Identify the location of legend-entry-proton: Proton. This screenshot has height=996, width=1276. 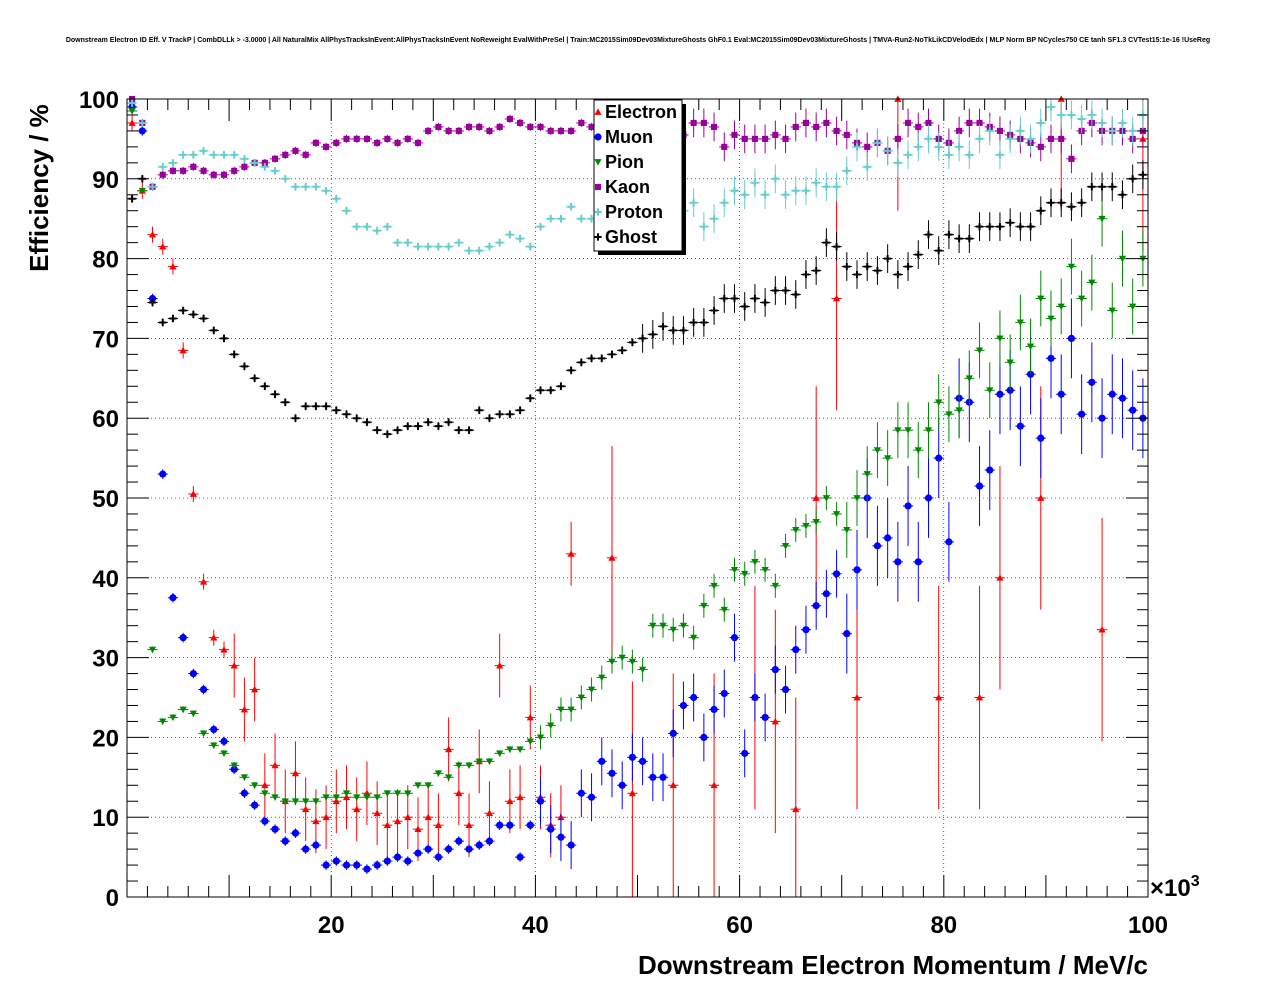
(628, 212).